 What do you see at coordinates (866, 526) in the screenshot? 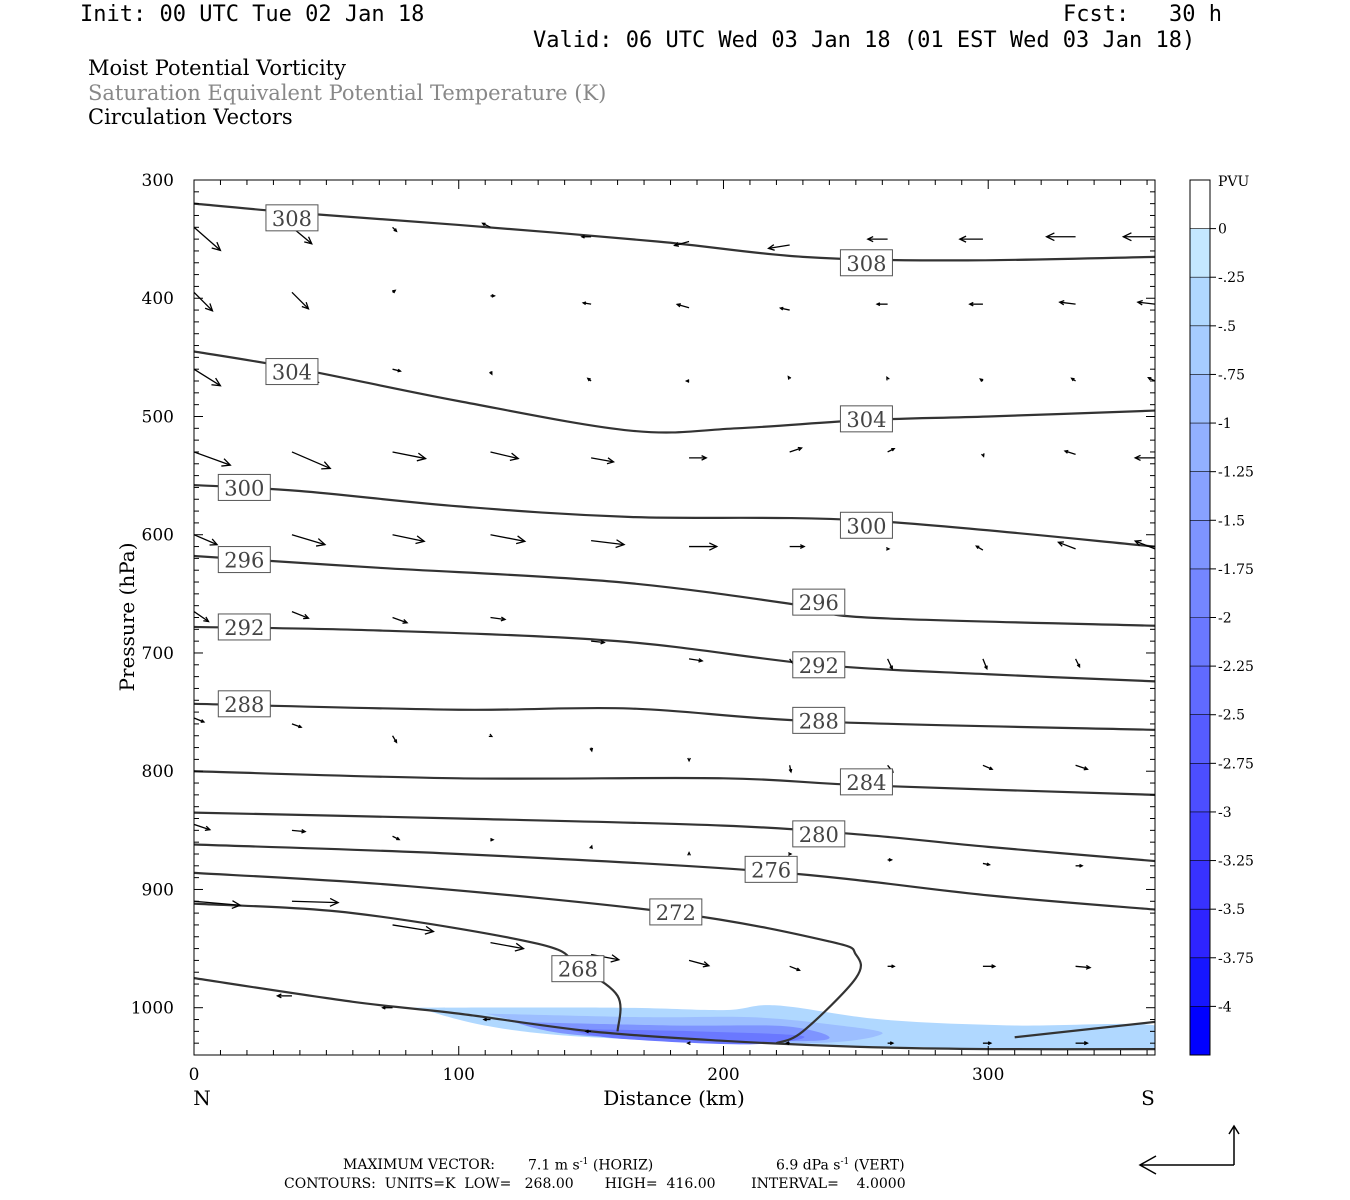
I see `contour-label-300-1: 300` at bounding box center [866, 526].